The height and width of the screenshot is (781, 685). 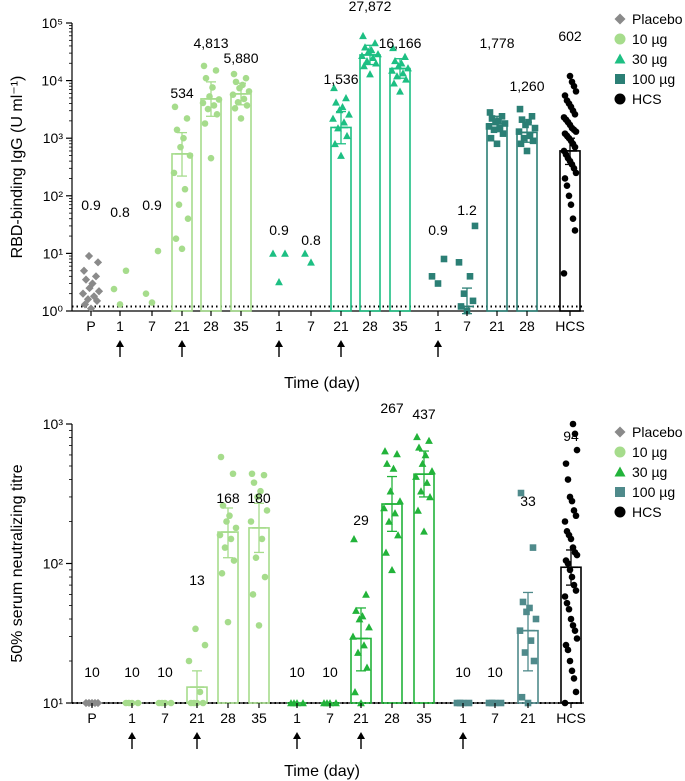 I want to click on x-tick-label: P, so click(x=90, y=326).